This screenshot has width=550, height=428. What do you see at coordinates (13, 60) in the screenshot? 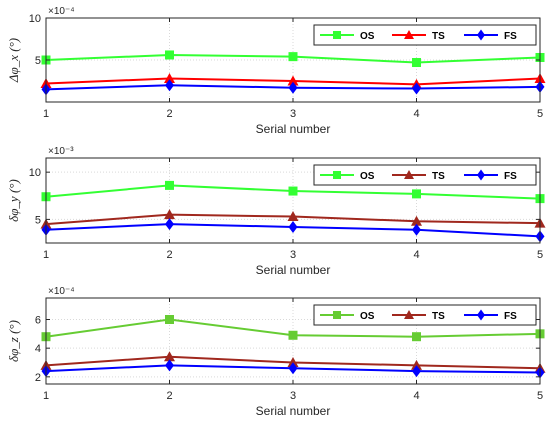
I see `y-axis-label: Δφ_x (°)` at bounding box center [13, 60].